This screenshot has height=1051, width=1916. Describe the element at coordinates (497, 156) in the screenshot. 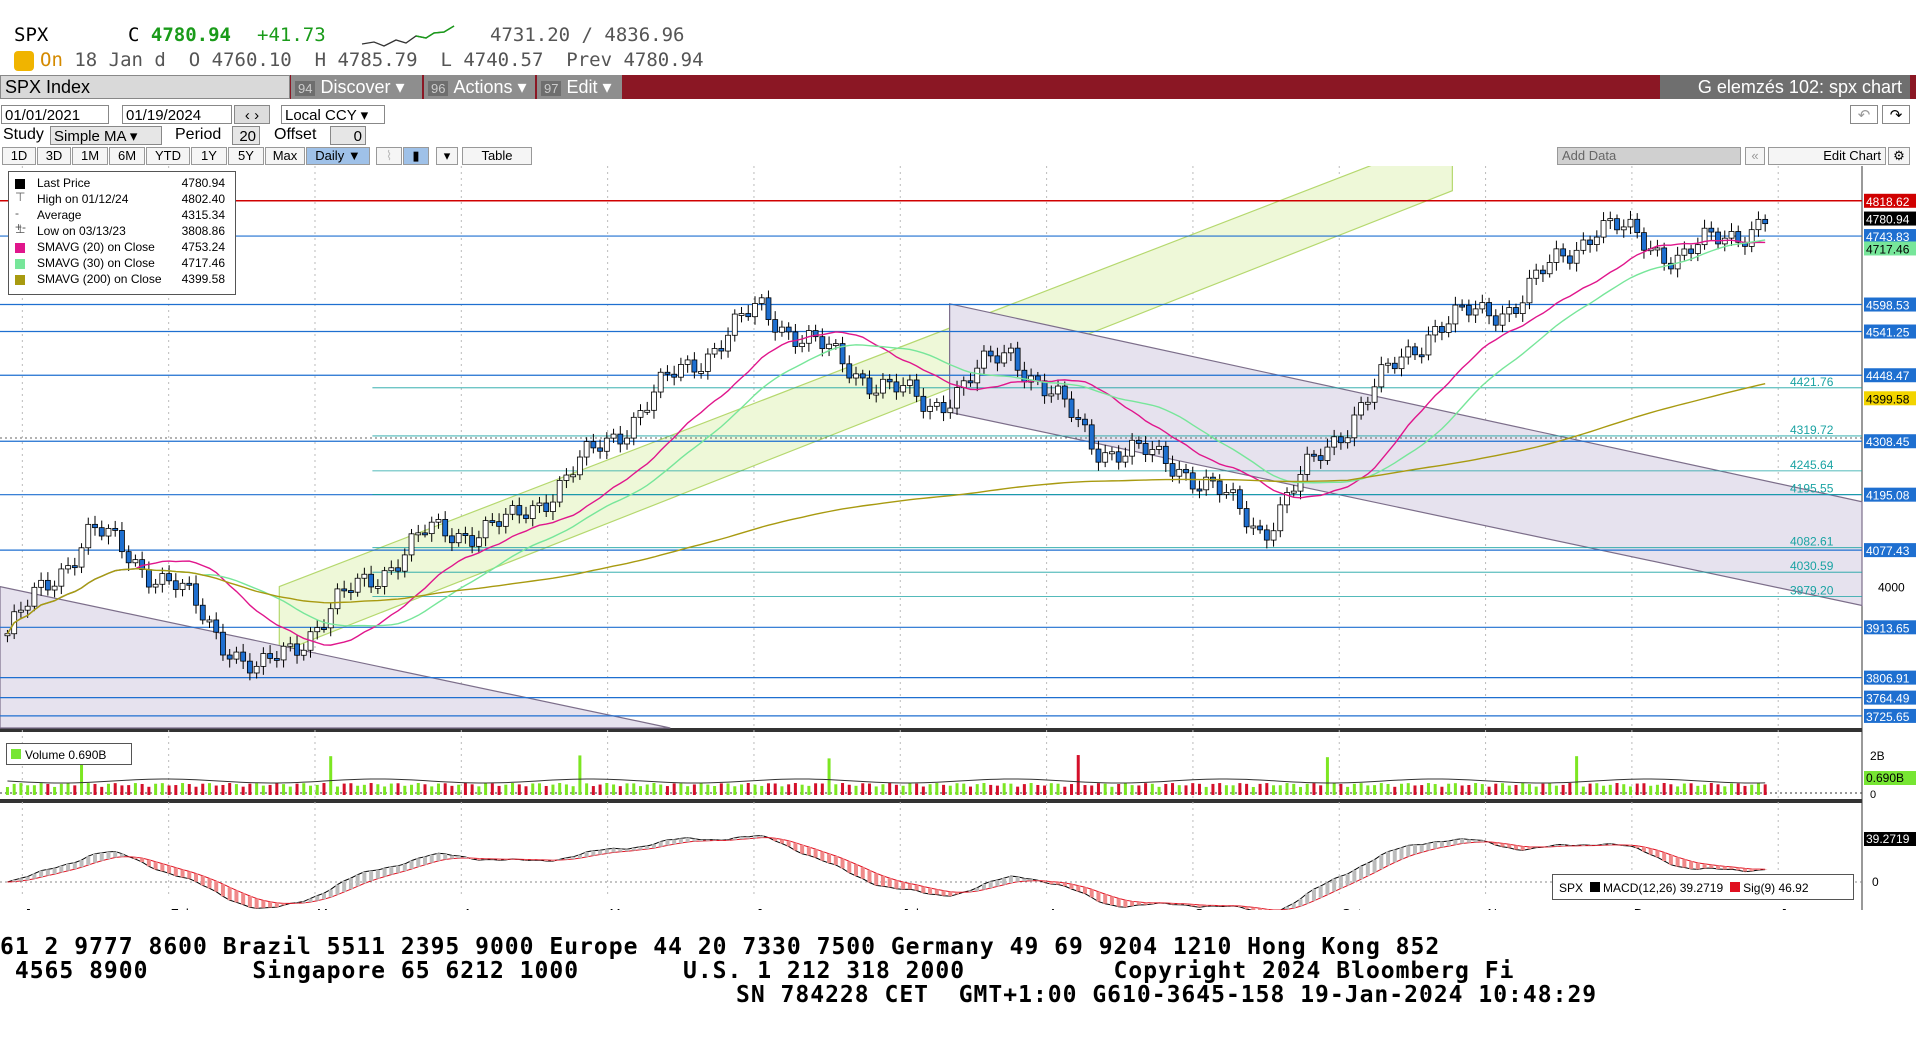

I see `table-button: Table` at that location.